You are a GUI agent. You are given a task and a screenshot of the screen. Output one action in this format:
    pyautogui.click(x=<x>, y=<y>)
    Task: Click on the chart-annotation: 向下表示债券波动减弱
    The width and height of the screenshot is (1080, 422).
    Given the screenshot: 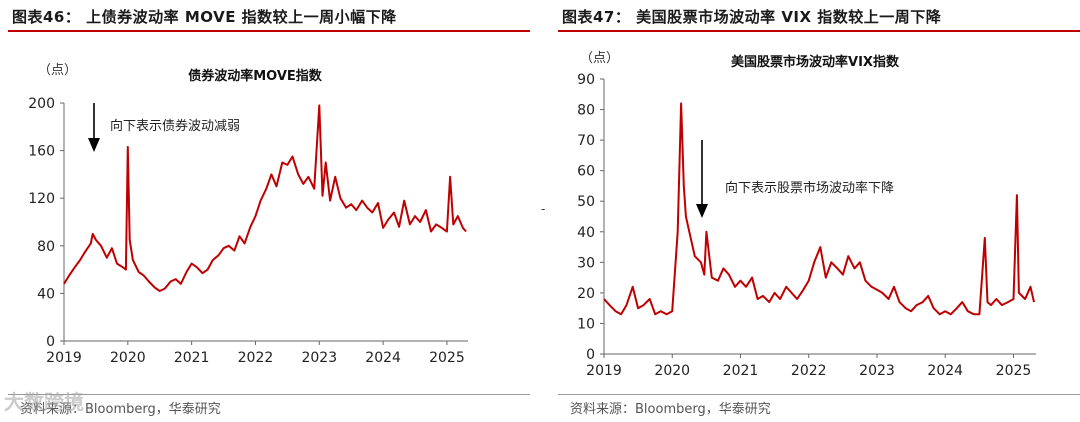 What is the action you would take?
    pyautogui.click(x=175, y=126)
    